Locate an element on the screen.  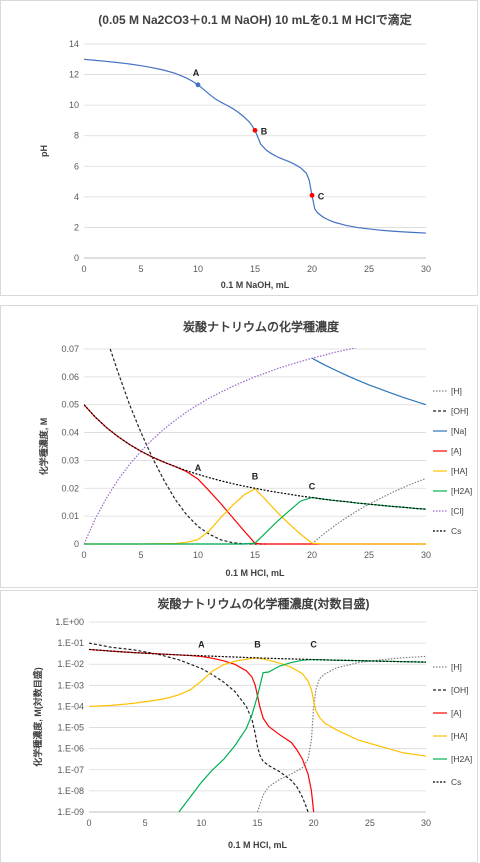
y-tick-label: 10 is located at coordinates (74, 105).